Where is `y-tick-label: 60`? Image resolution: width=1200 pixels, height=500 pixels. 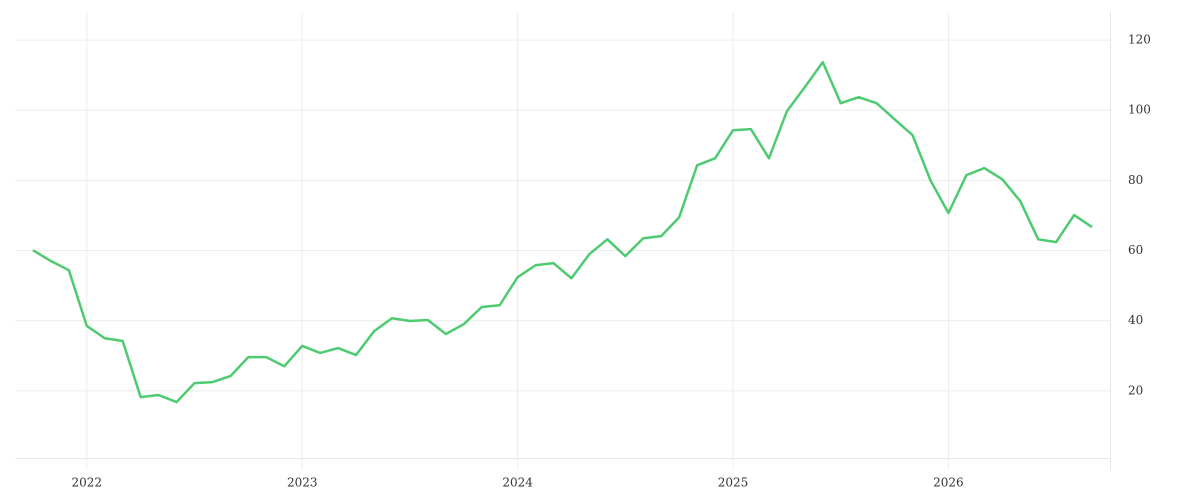 y-tick-label: 60 is located at coordinates (1135, 250).